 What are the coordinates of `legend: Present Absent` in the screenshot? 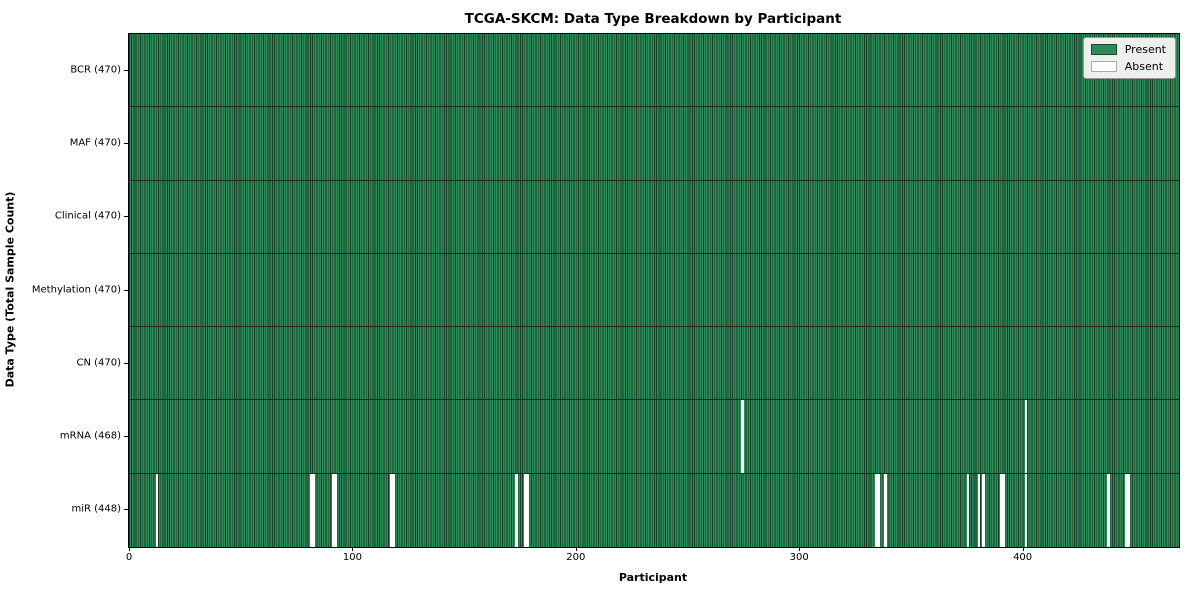 It's located at (1129, 58).